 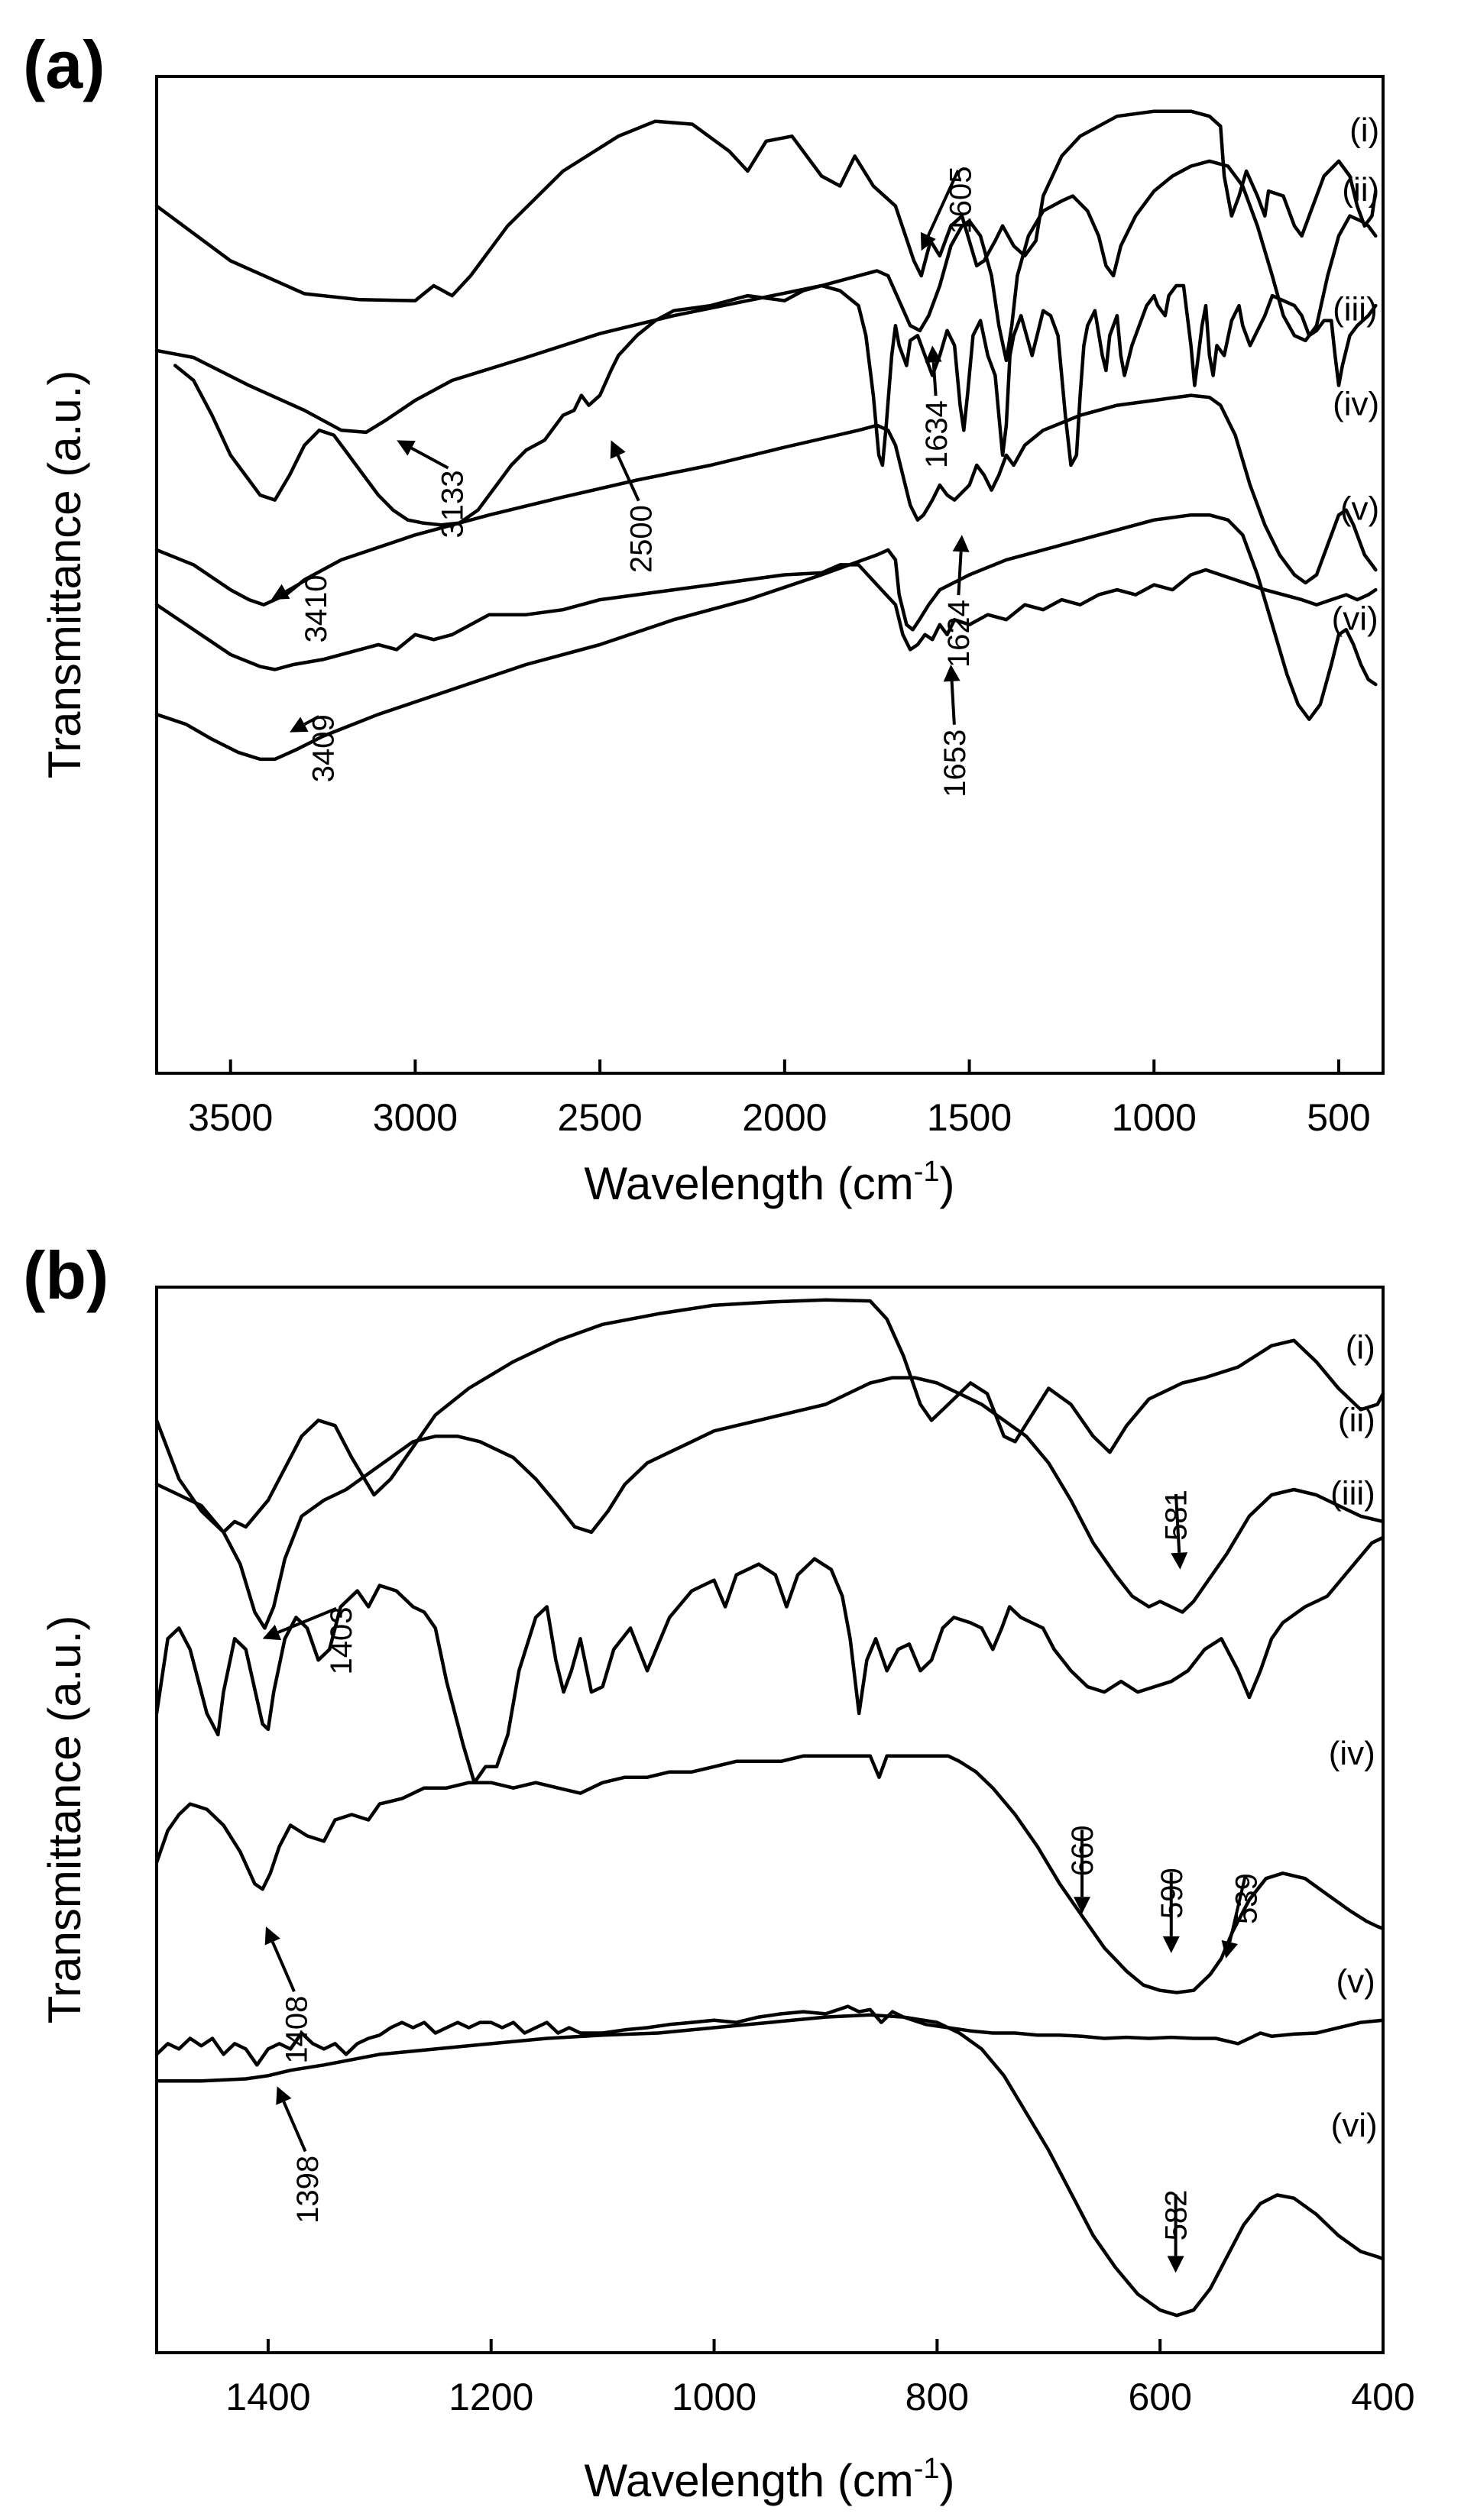 What do you see at coordinates (600, 1118) in the screenshot?
I see `x-tick-label: 2500` at bounding box center [600, 1118].